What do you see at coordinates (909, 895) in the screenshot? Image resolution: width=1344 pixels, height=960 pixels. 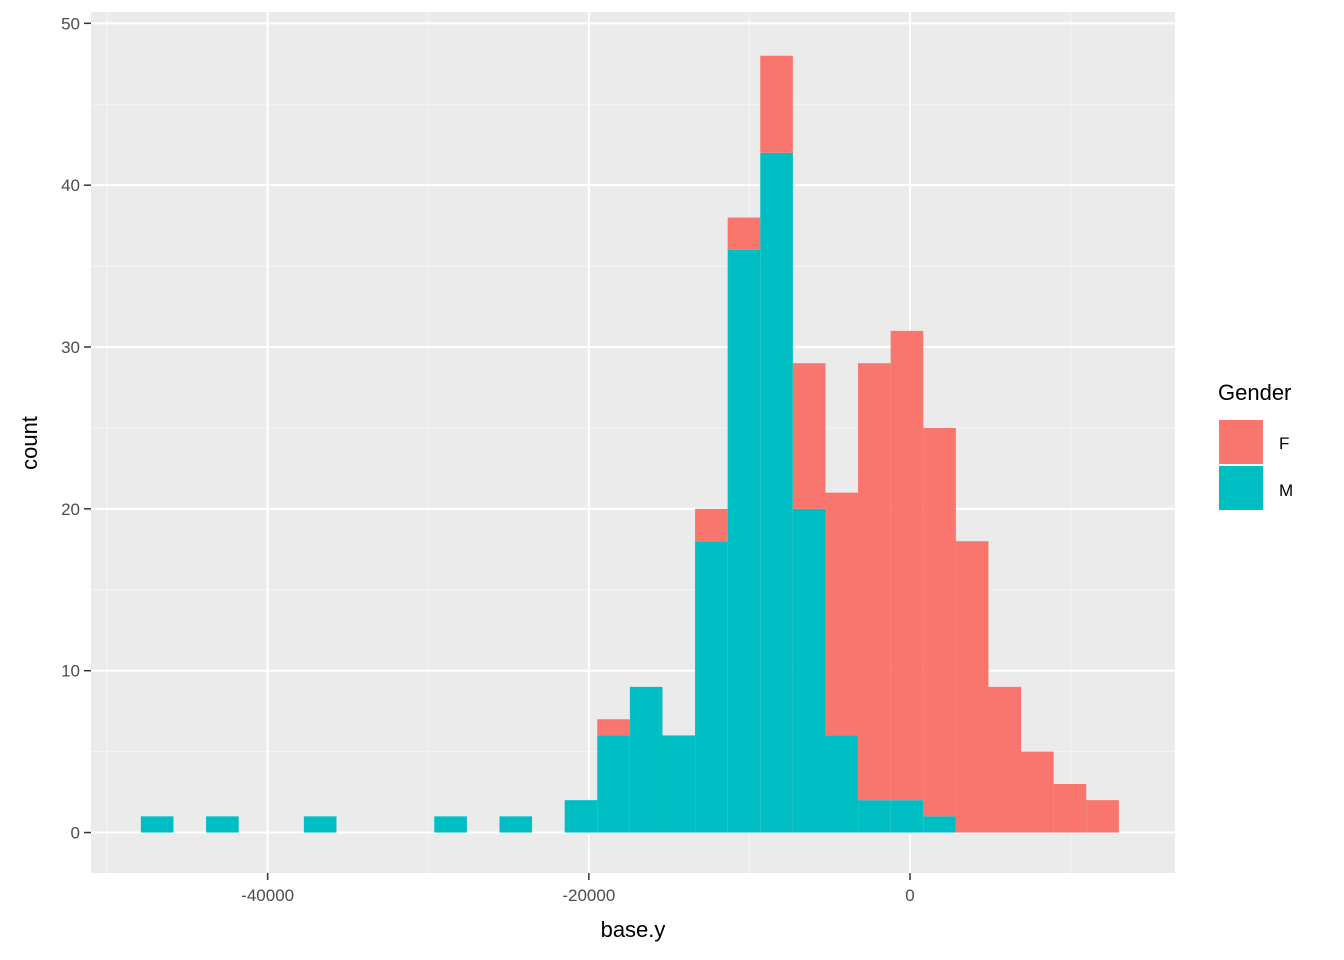 I see `x-tick-label: 0` at bounding box center [909, 895].